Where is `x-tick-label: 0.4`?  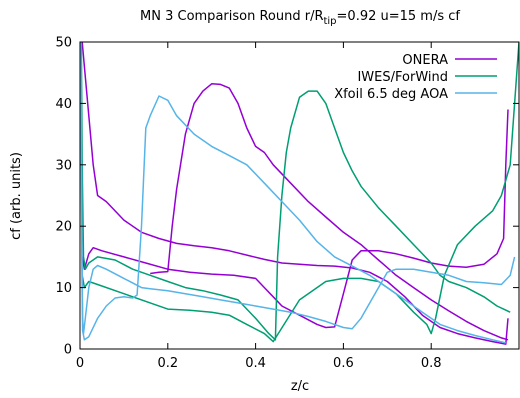 x-tick-label: 0.4 is located at coordinates (255, 363).